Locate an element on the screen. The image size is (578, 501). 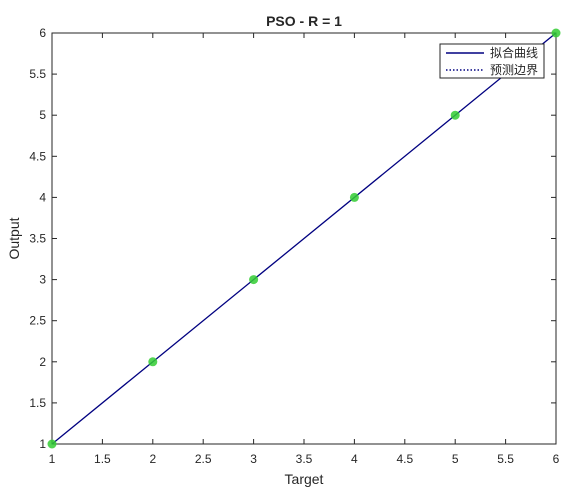
x-tick-label: 3.5 is located at coordinates (304, 459).